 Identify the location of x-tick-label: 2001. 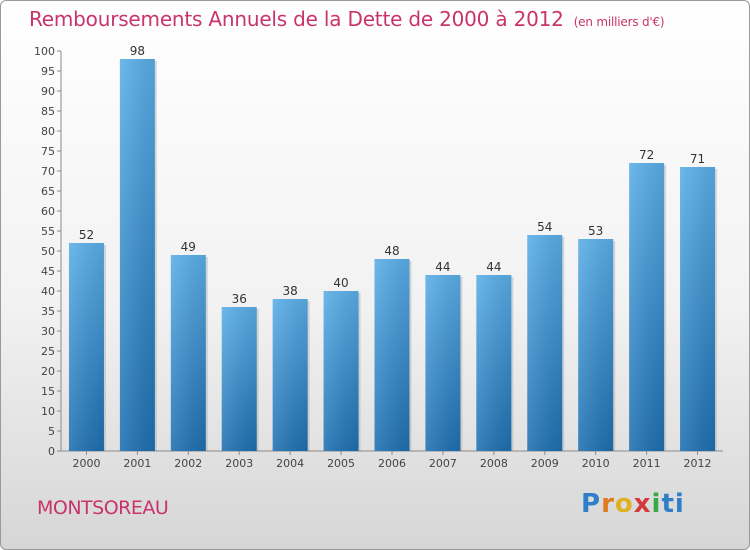
(137, 463).